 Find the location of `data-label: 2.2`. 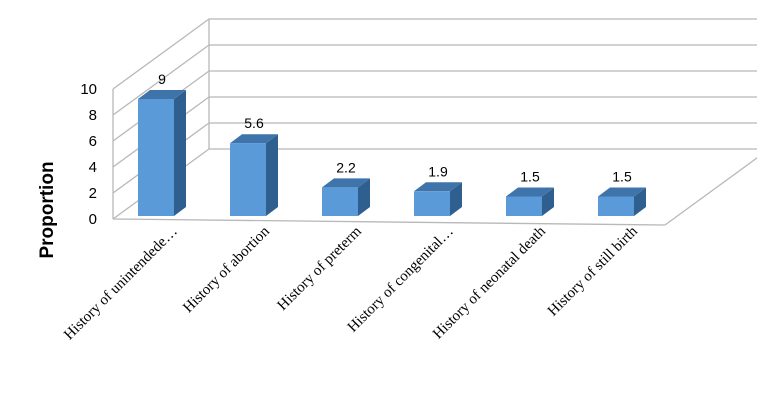

data-label: 2.2 is located at coordinates (346, 167).